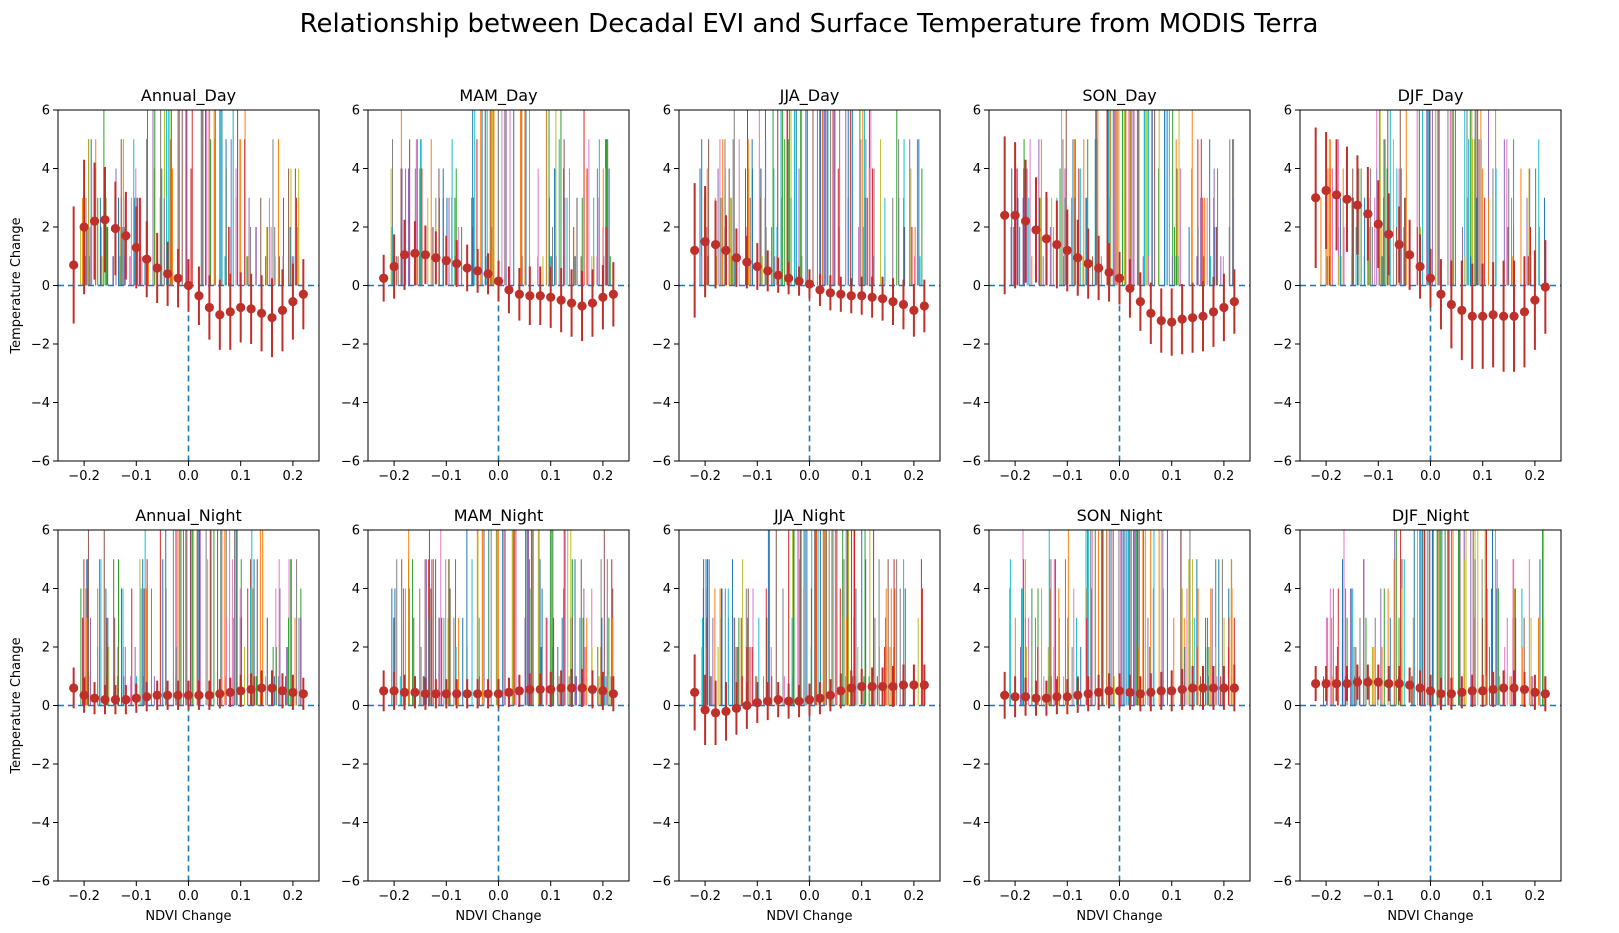 The image size is (1619, 933). Describe the element at coordinates (809, 96) in the screenshot. I see `panel-title: JJA_Day` at that location.